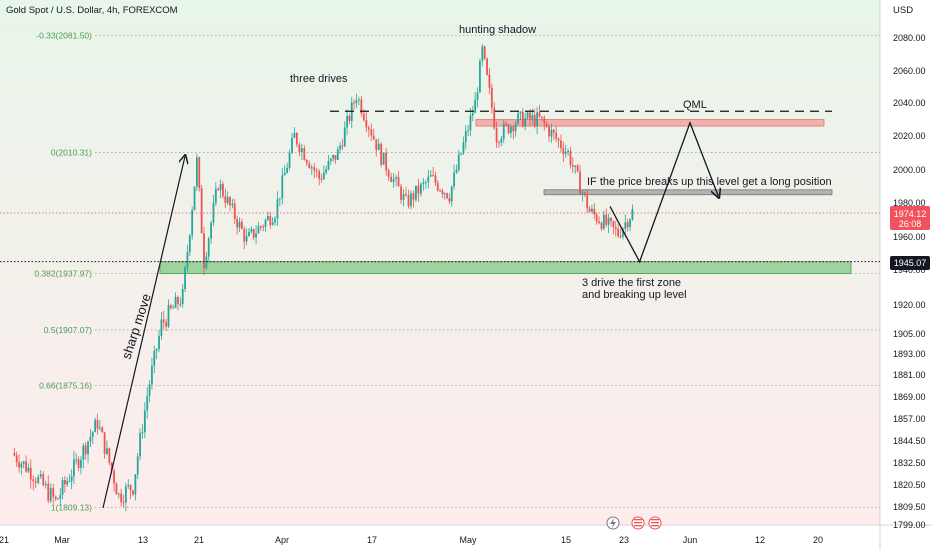 The image size is (932, 550). I want to click on y-tick-label: 1857.00, so click(909, 419).